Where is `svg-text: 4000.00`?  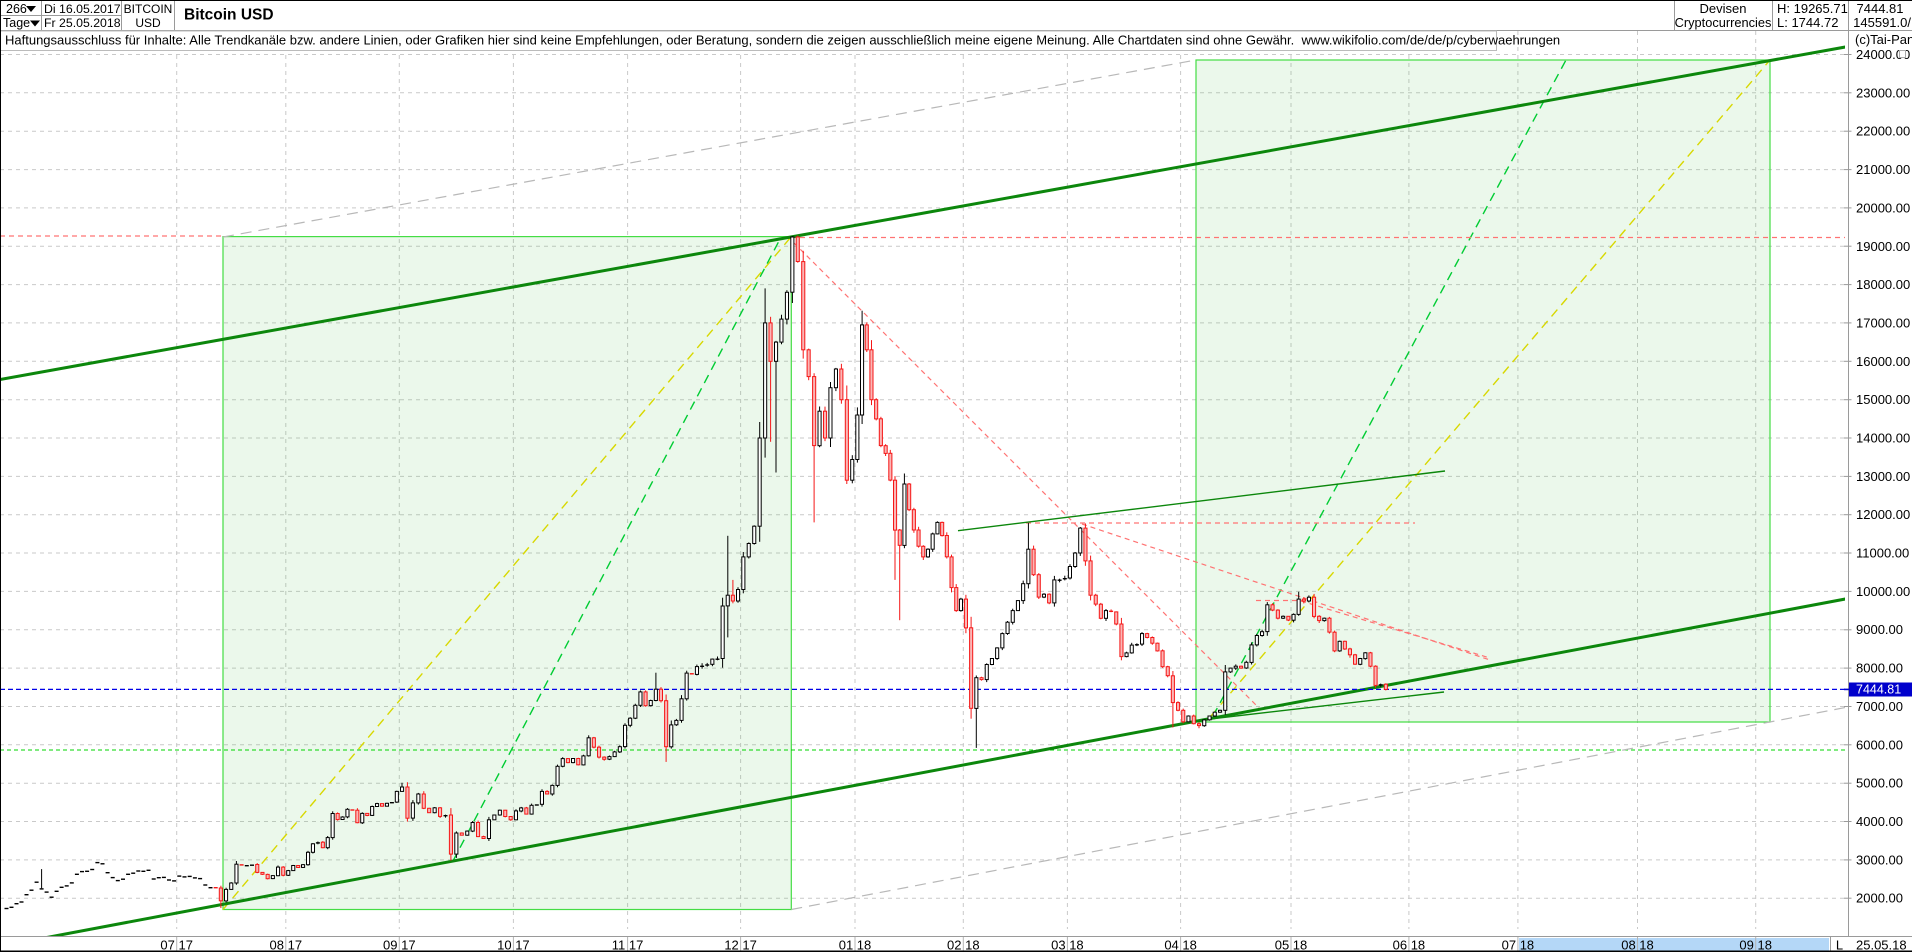
svg-text: 4000.00 is located at coordinates (1879, 821).